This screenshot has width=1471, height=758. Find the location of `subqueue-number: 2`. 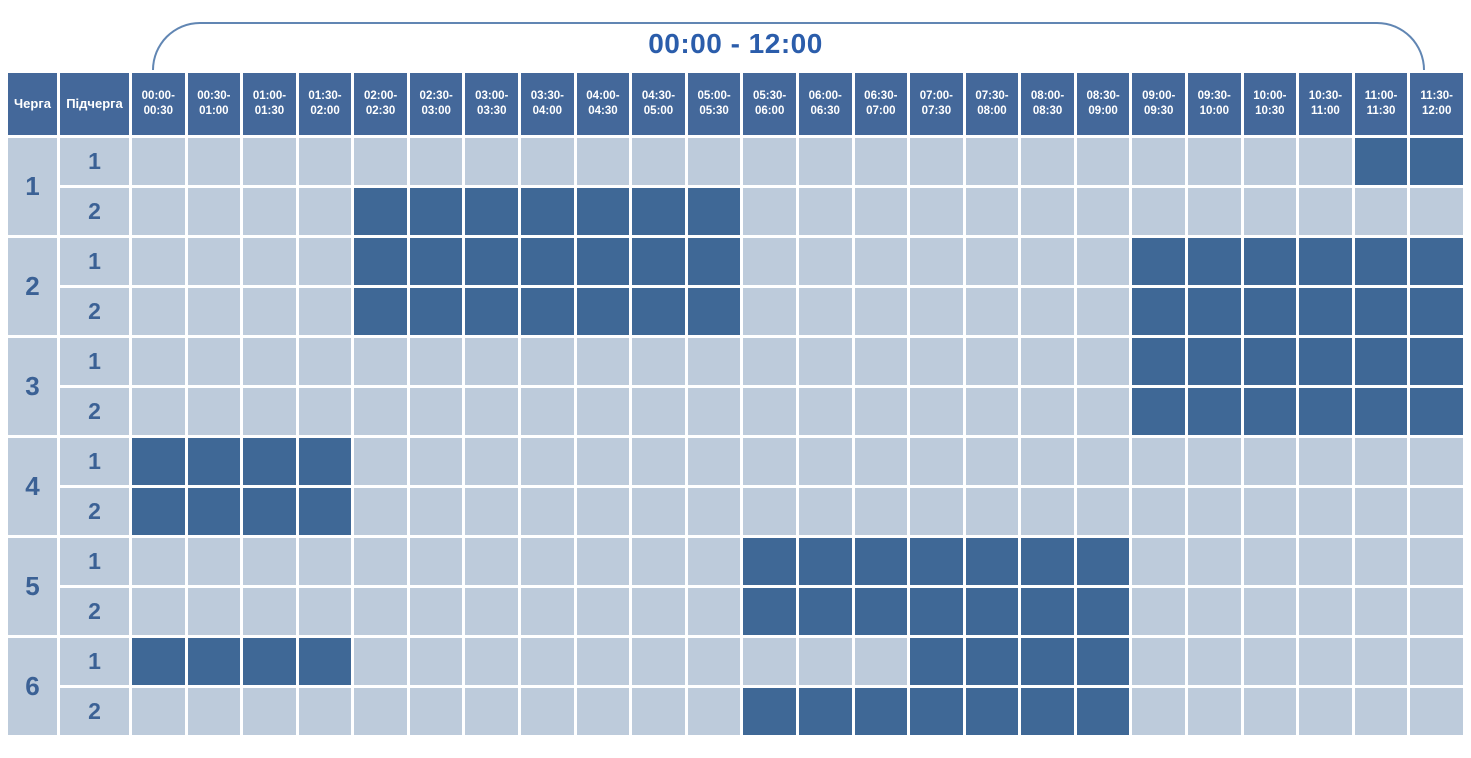

subqueue-number: 2 is located at coordinates (94, 311).